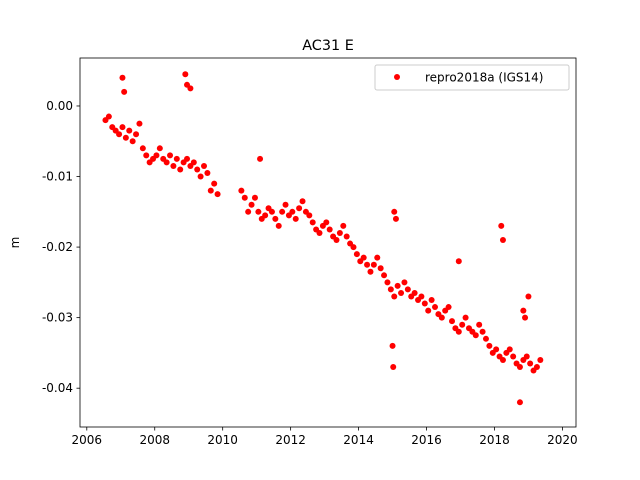 Image resolution: width=640 pixels, height=480 pixels. I want to click on legend: repro2018a (IGS14), so click(472, 77).